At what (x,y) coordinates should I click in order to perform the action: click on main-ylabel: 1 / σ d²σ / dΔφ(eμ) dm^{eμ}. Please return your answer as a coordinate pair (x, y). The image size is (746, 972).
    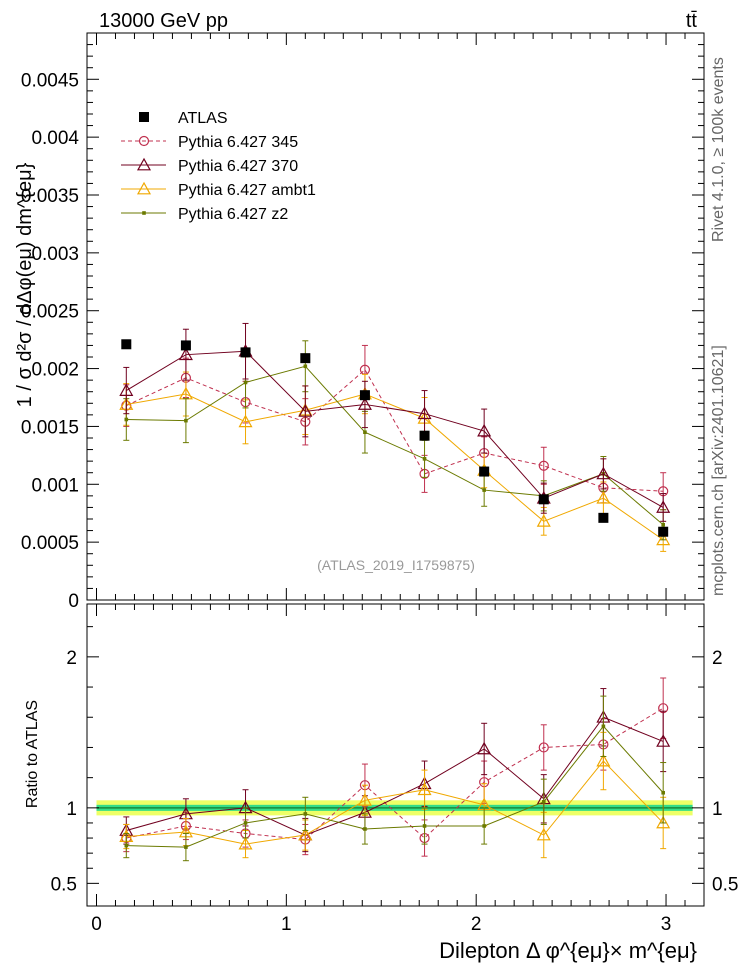
    Looking at the image, I should click on (25, 284).